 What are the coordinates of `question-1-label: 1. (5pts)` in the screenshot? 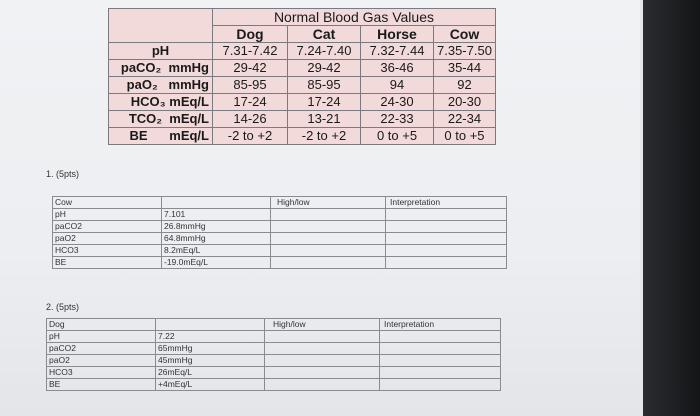 It's located at (63, 174).